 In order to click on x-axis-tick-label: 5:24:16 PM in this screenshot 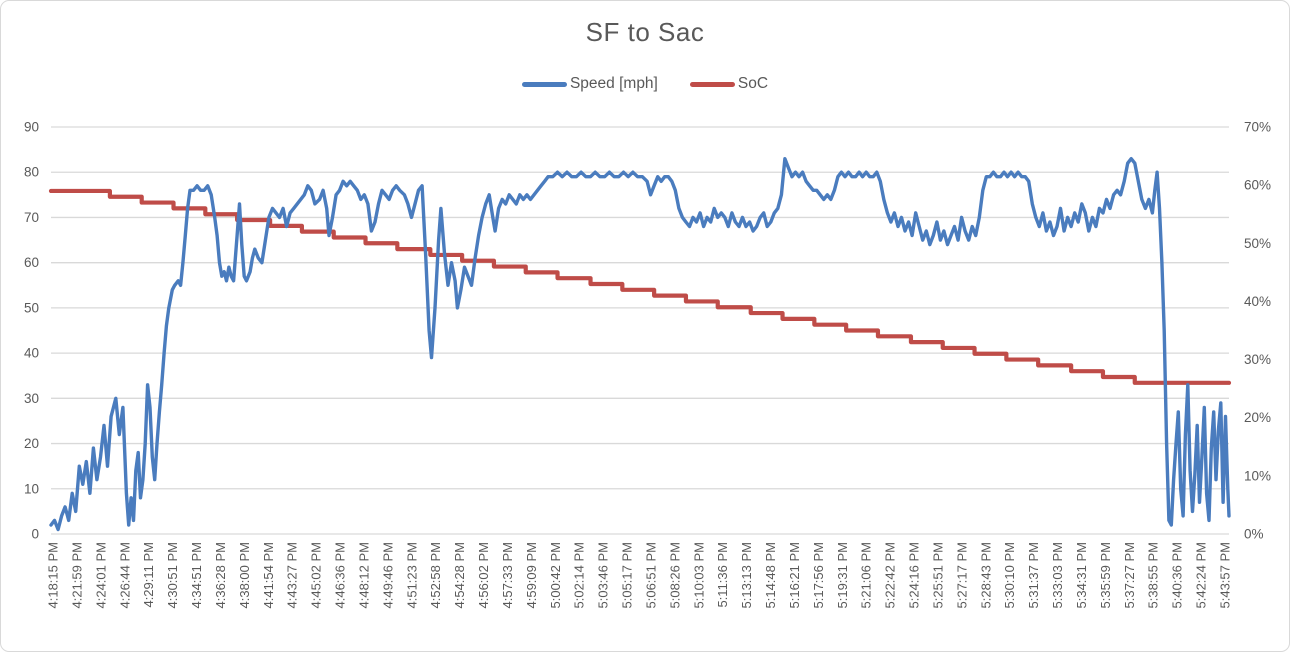, I will do `click(914, 575)`.